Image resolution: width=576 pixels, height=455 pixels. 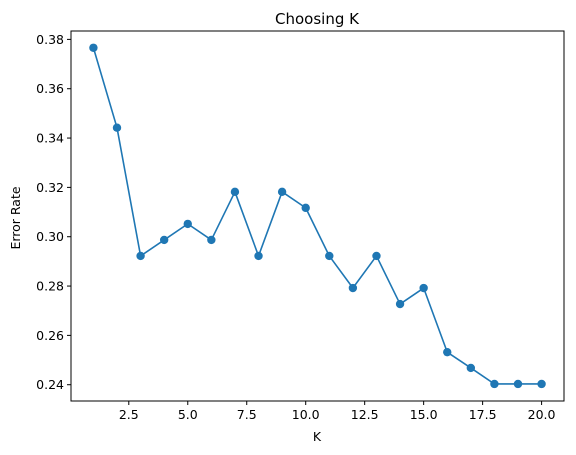 What do you see at coordinates (50, 335) in the screenshot?
I see `y-tick-label: 0.26` at bounding box center [50, 335].